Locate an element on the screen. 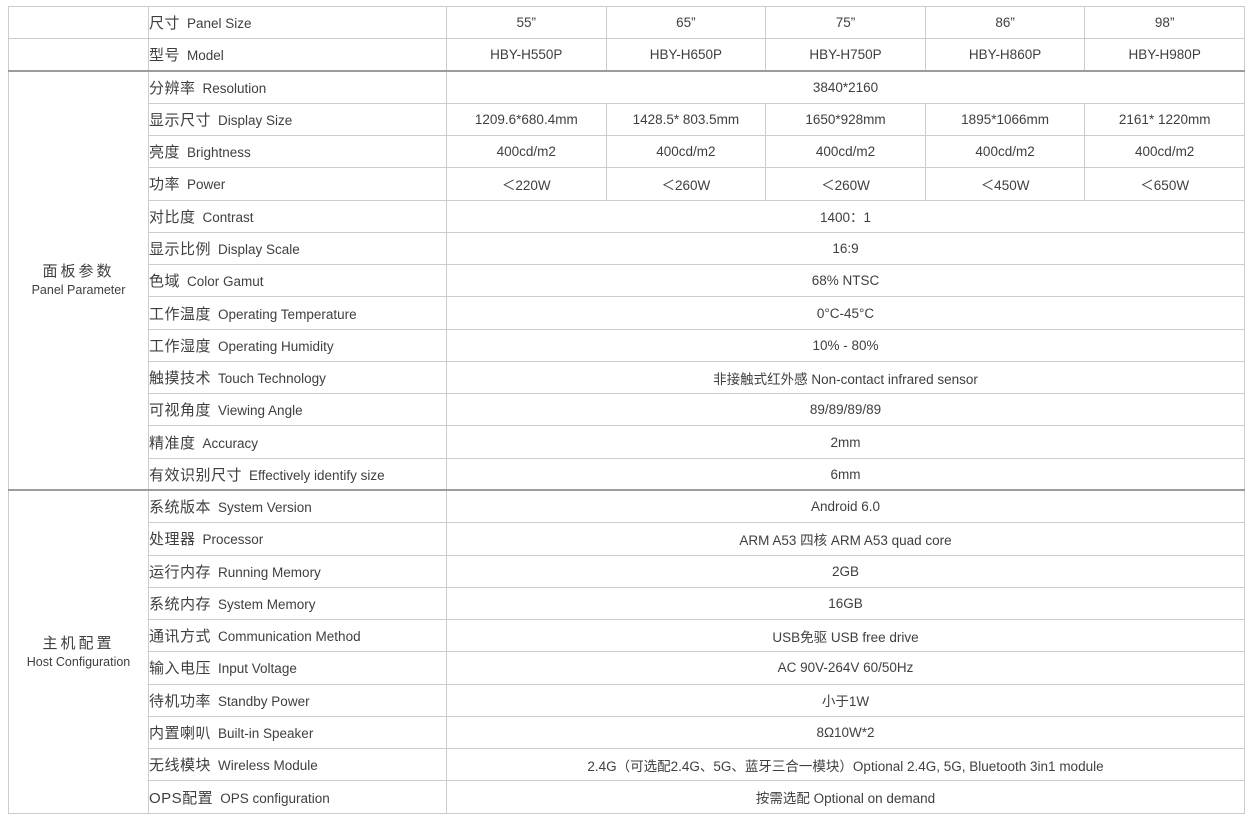  param-label-zh: 可视角度 is located at coordinates (180, 411).